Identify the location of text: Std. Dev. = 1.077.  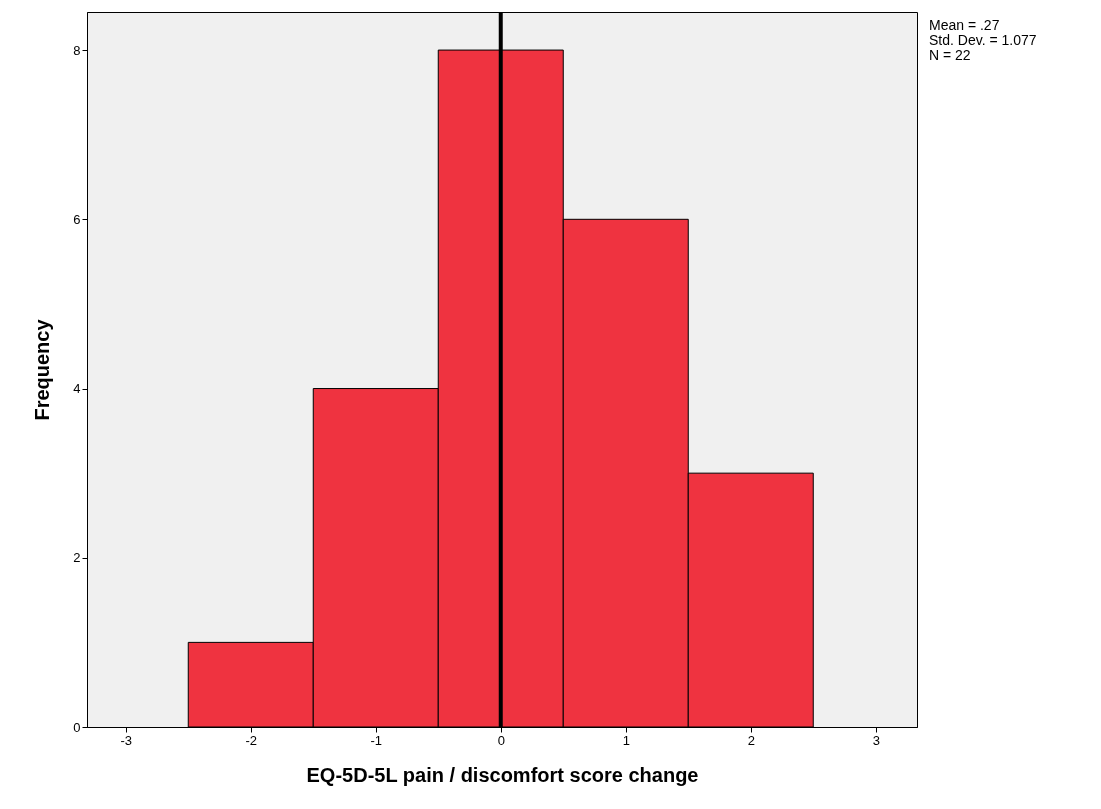
(983, 40).